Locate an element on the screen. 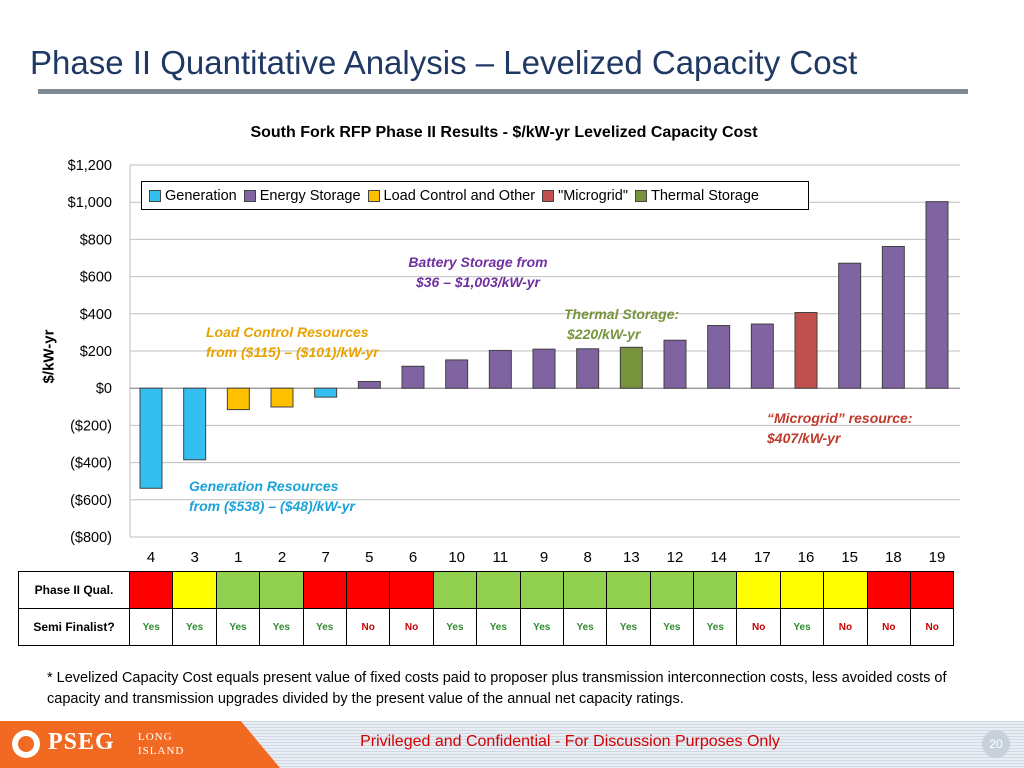 This screenshot has height=768, width=1024. page-number: 20 is located at coordinates (996, 744).